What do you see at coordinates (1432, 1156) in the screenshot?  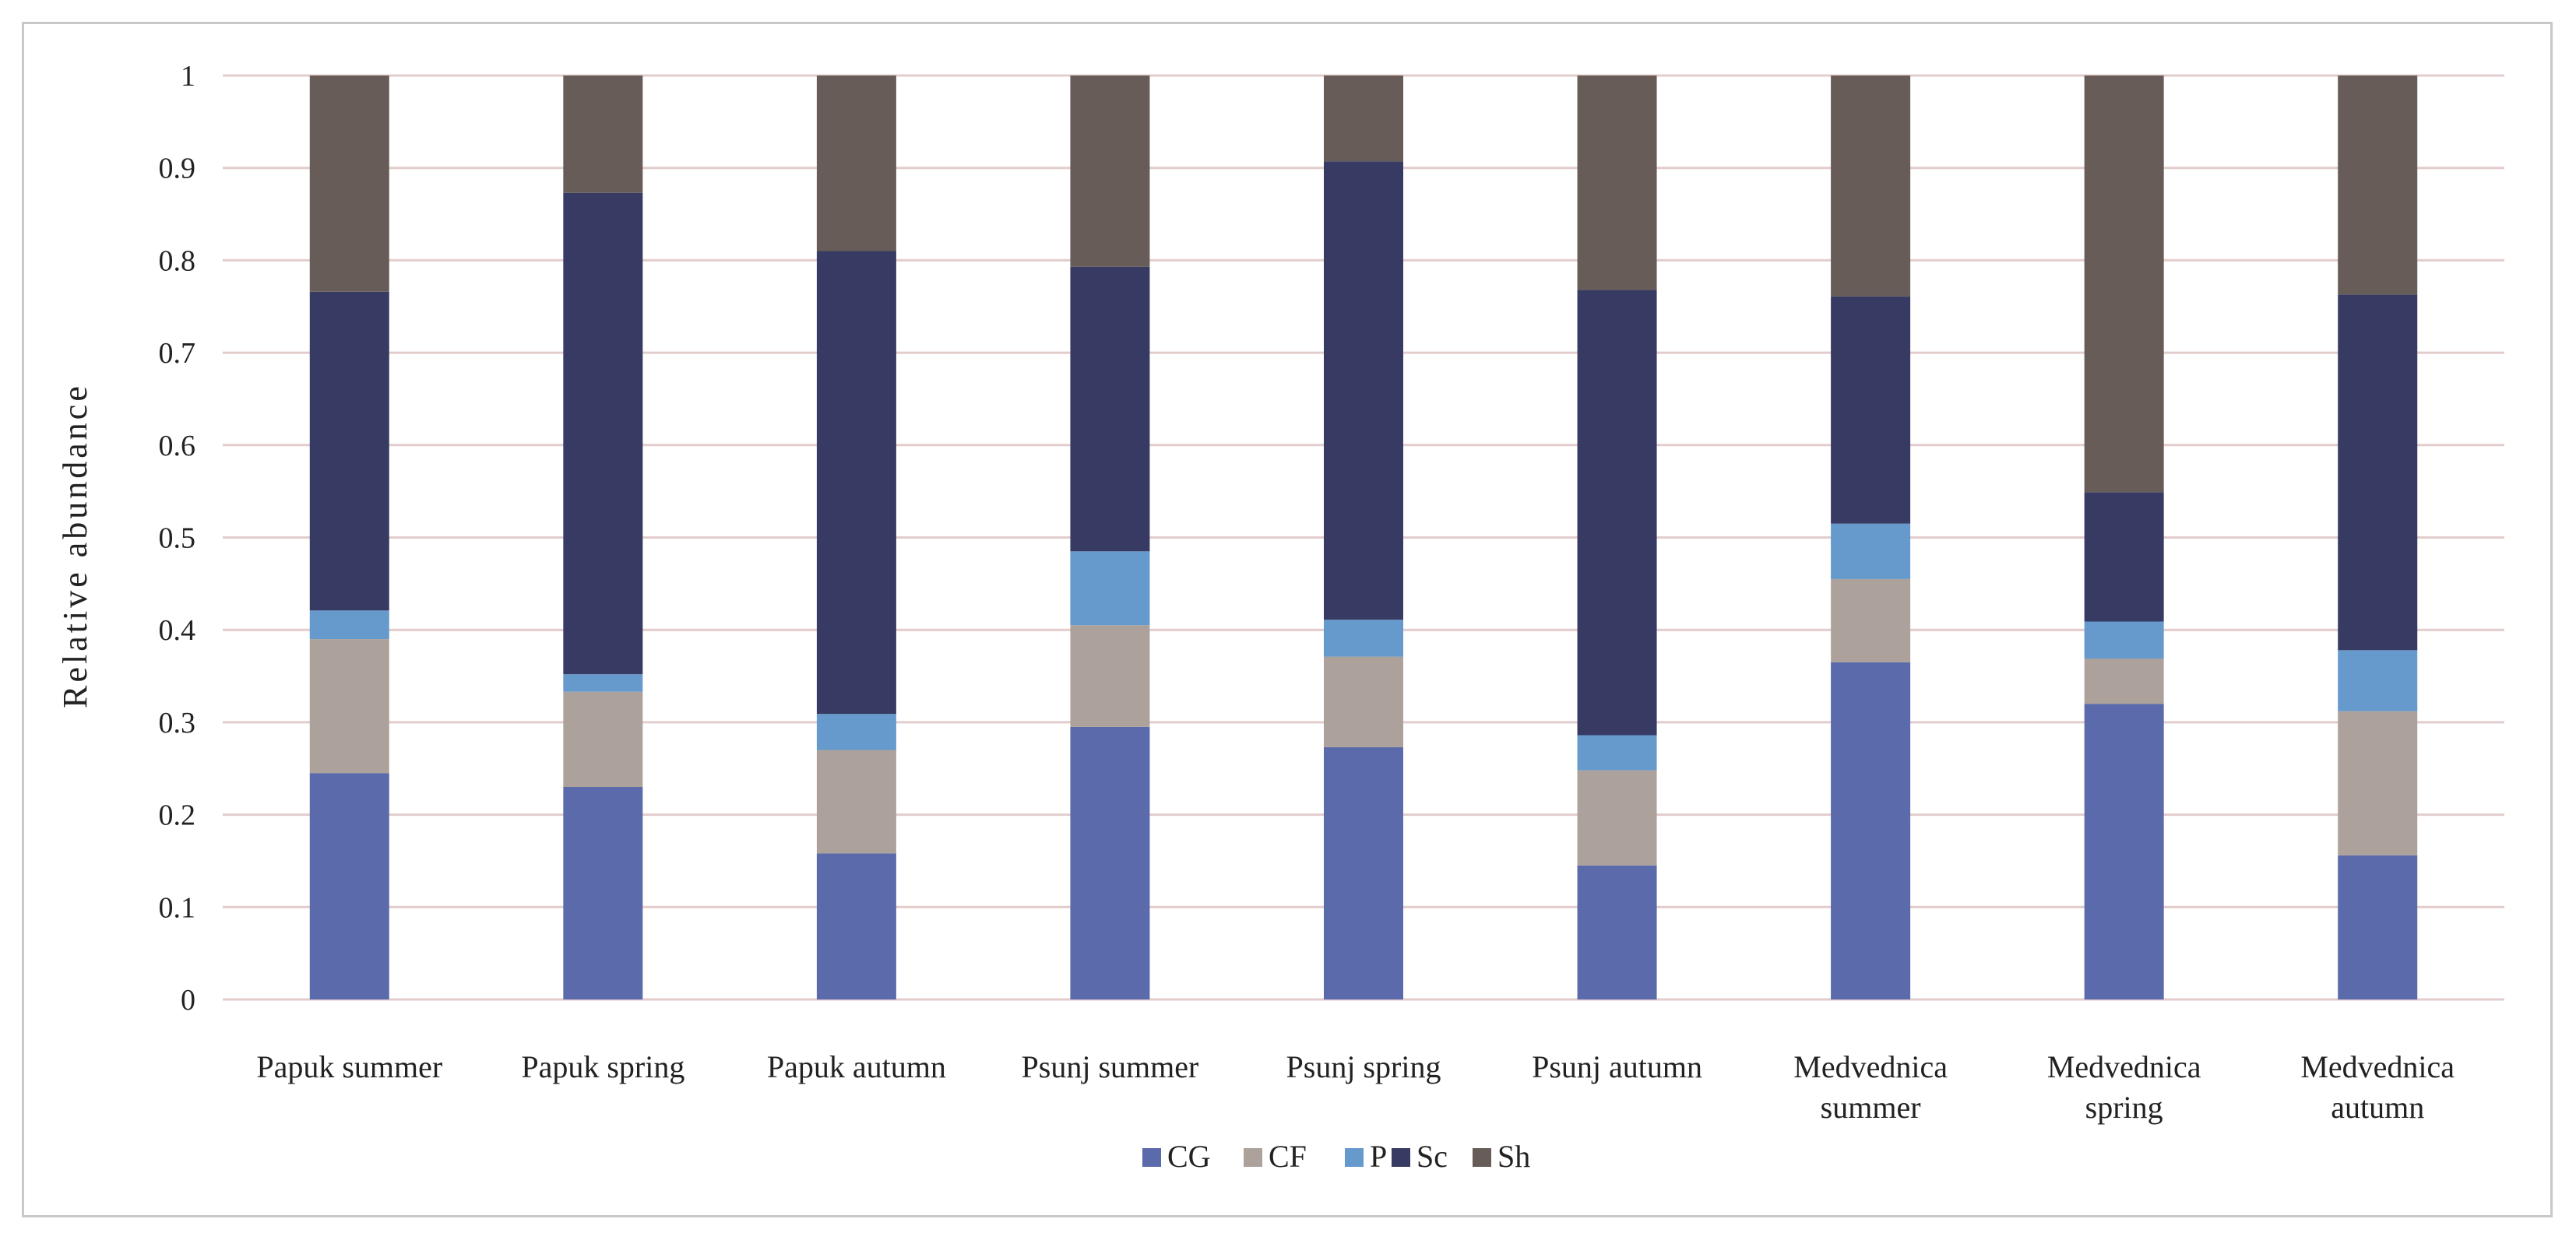 I see `legend-label: Sc` at bounding box center [1432, 1156].